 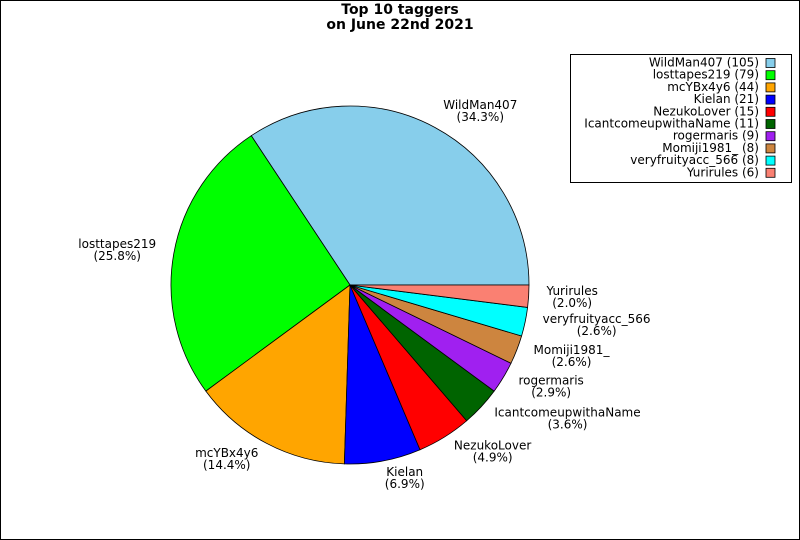 I want to click on slice-percent: (25.8%), so click(x=116, y=256).